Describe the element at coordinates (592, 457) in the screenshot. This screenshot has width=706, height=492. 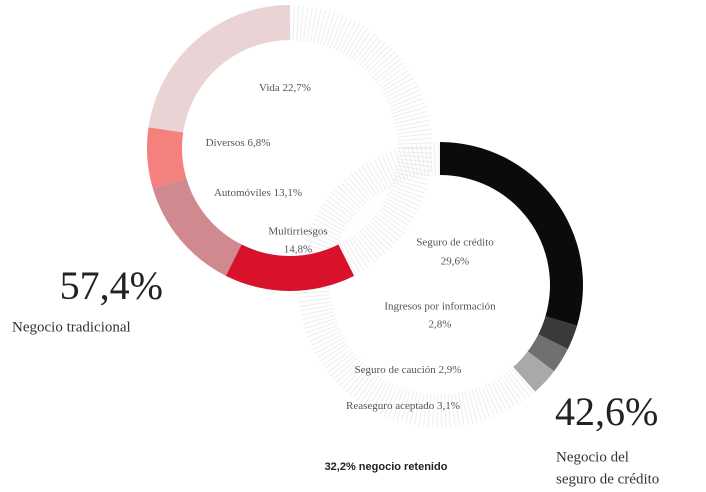
I see `caption-right: Negocio del` at that location.